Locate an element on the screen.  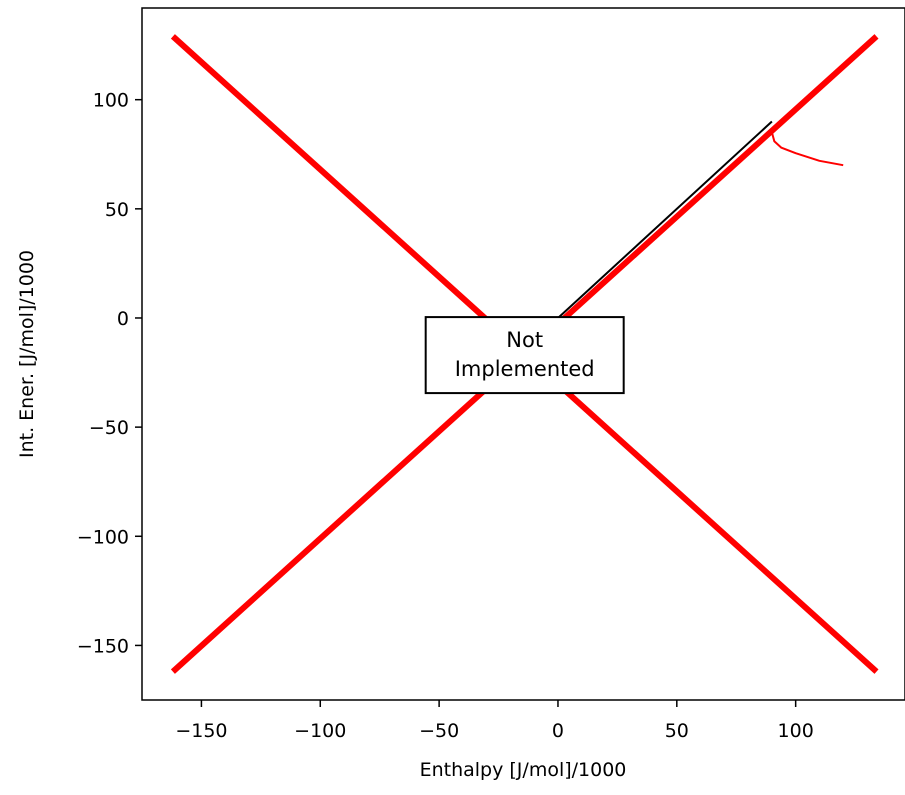
annotation-box: Not Implemented is located at coordinates (524, 355).